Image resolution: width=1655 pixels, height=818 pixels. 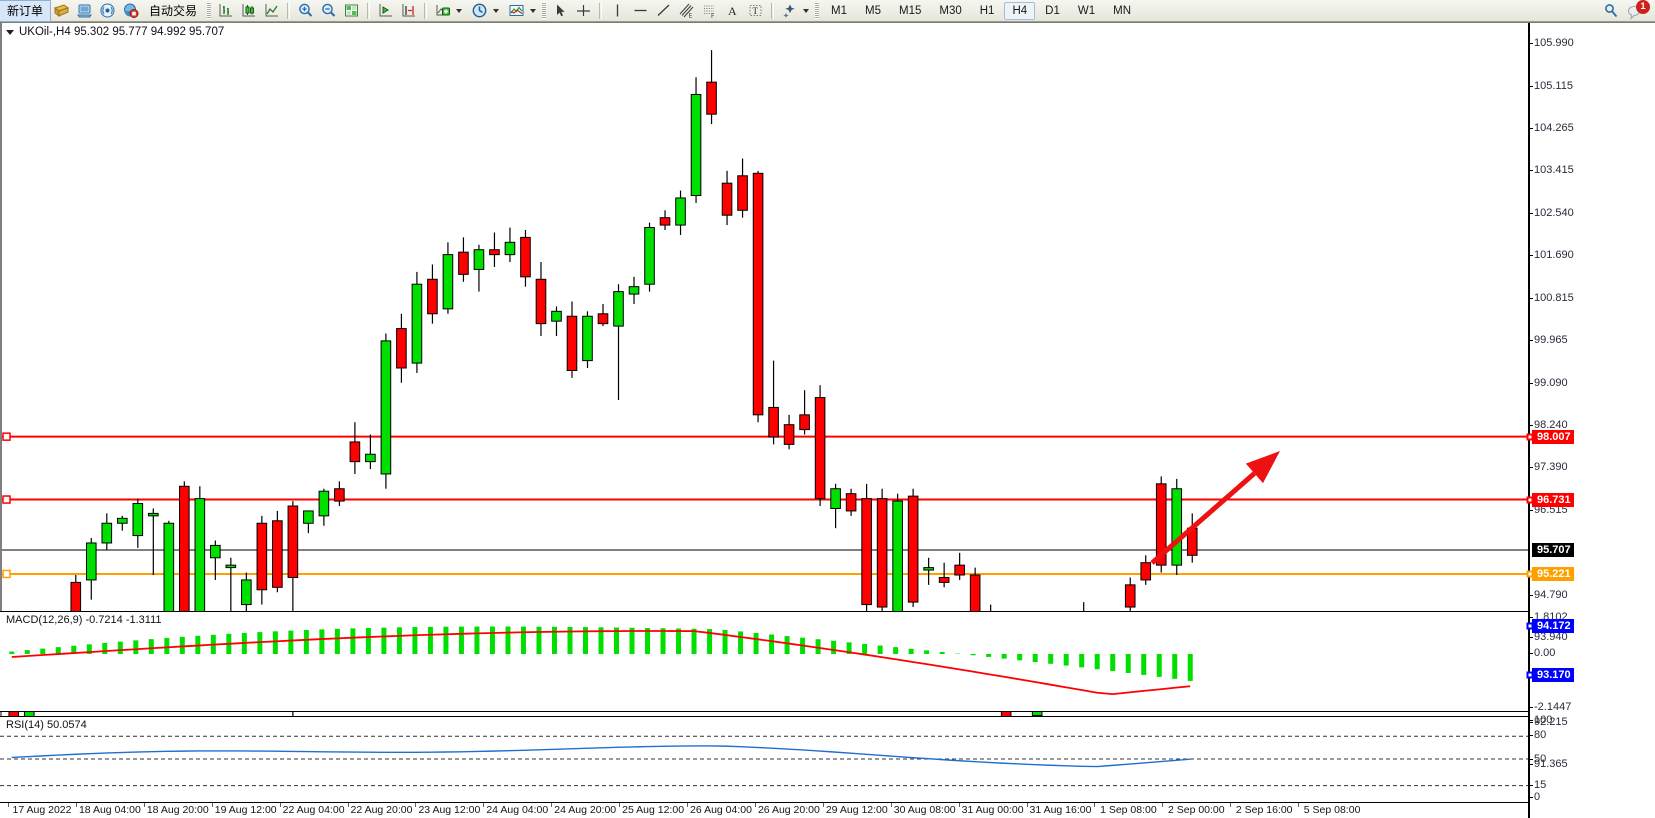 I want to click on horizontal-line-icon, so click(x=640, y=11).